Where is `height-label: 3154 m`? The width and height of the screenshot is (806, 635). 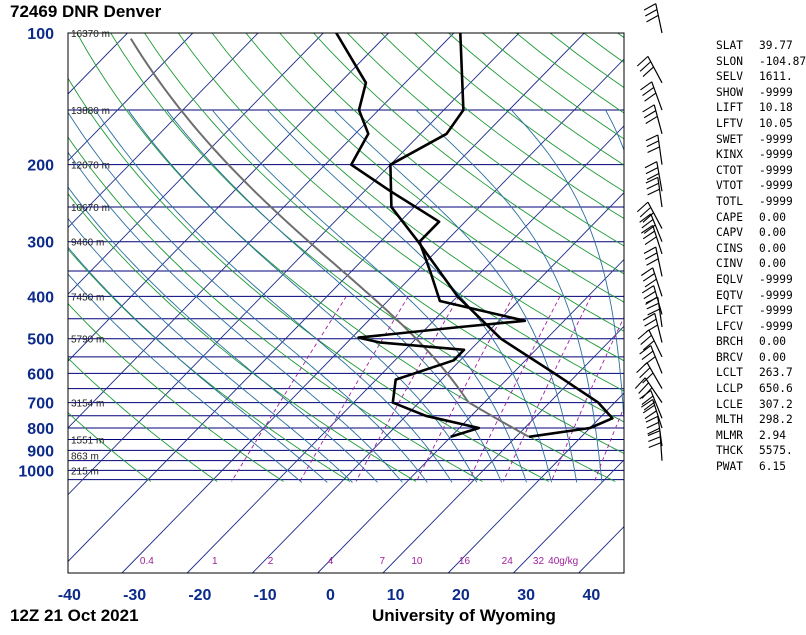 height-label: 3154 m is located at coordinates (87, 404).